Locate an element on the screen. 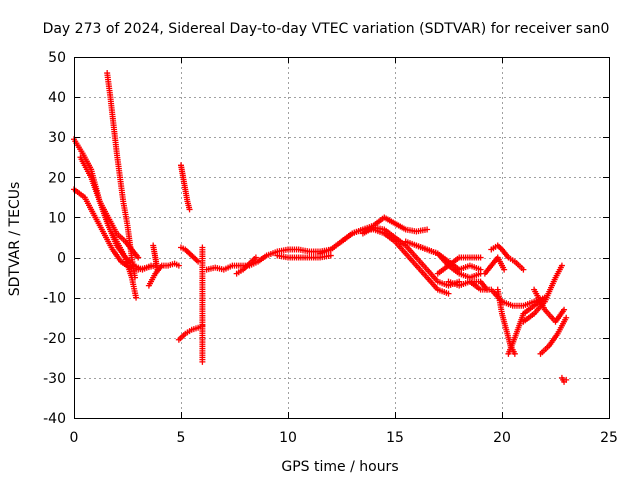 The image size is (640, 480). y-tick-label: -30 is located at coordinates (54, 379).